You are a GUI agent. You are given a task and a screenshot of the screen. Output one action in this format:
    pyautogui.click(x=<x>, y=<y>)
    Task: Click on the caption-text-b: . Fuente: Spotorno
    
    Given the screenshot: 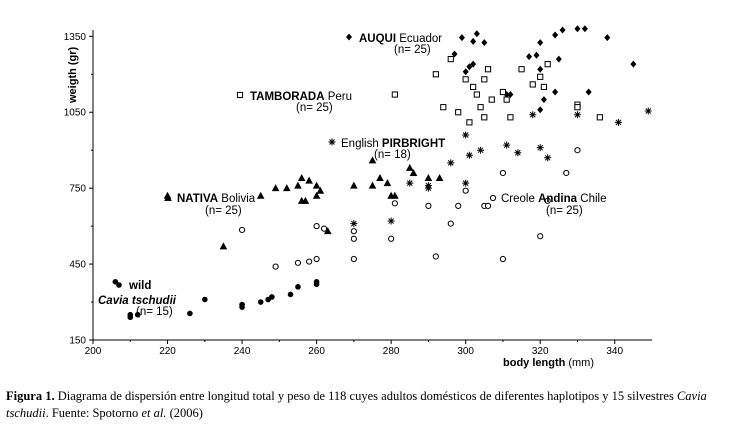 What is the action you would take?
    pyautogui.click(x=93, y=413)
    